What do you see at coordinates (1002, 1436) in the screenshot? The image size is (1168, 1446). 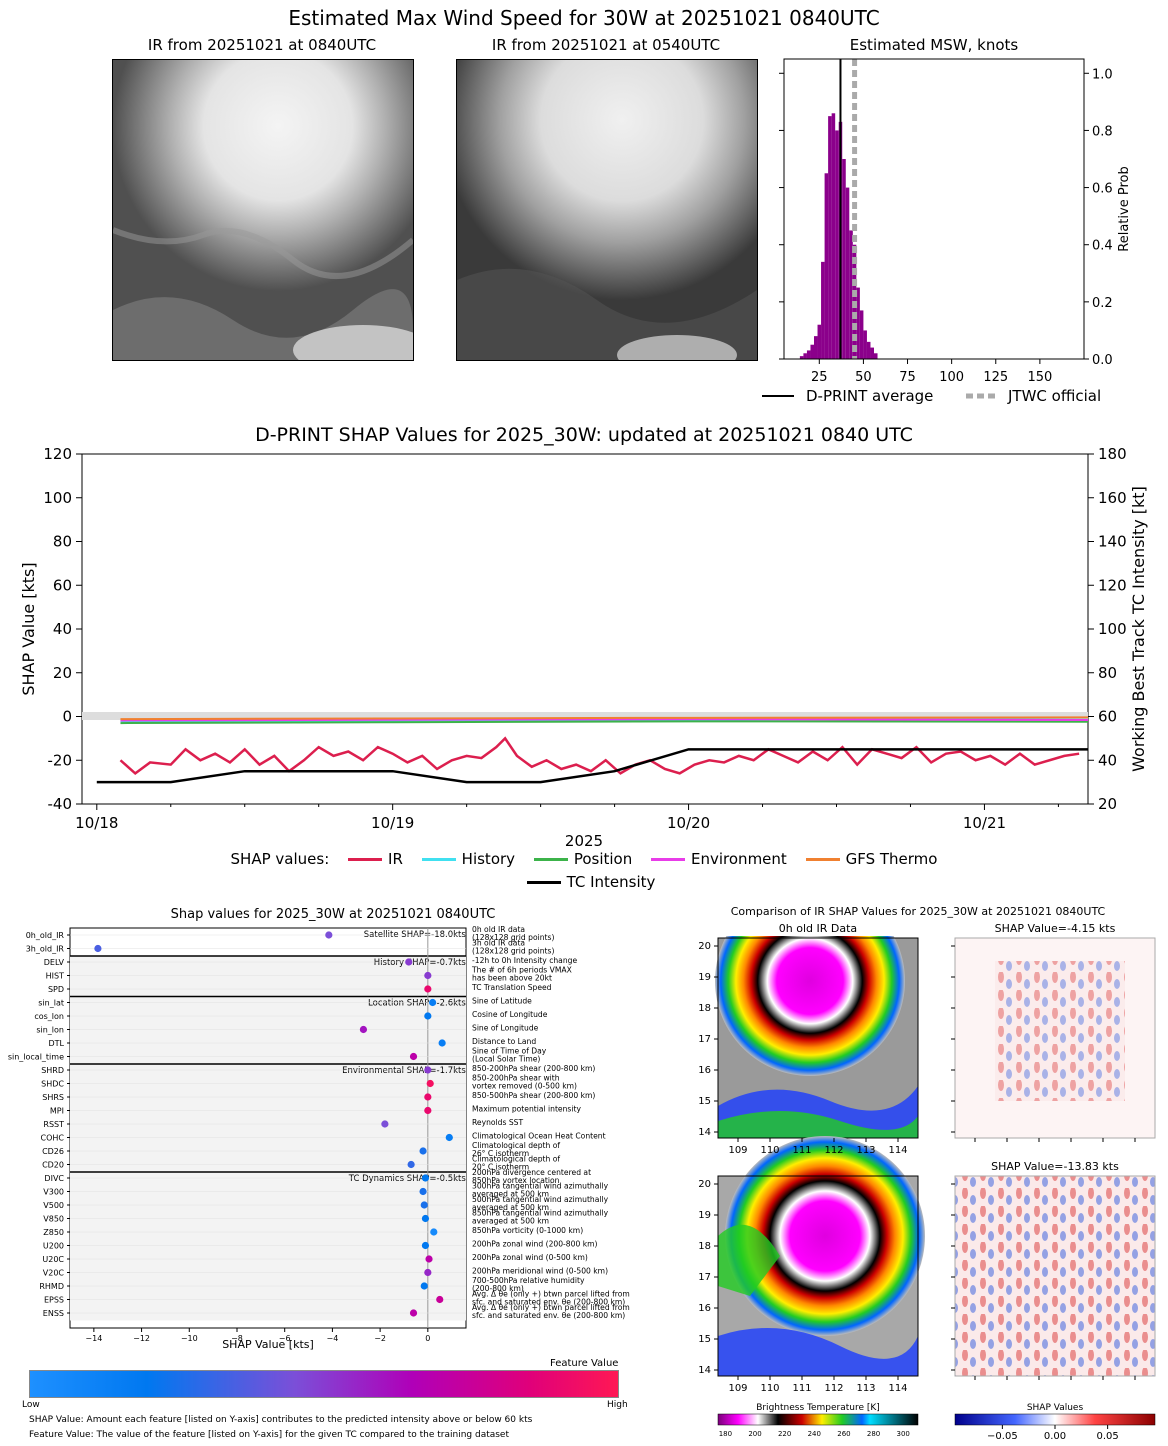 I see `shap-cb-tick-label: −0.05` at bounding box center [1002, 1436].